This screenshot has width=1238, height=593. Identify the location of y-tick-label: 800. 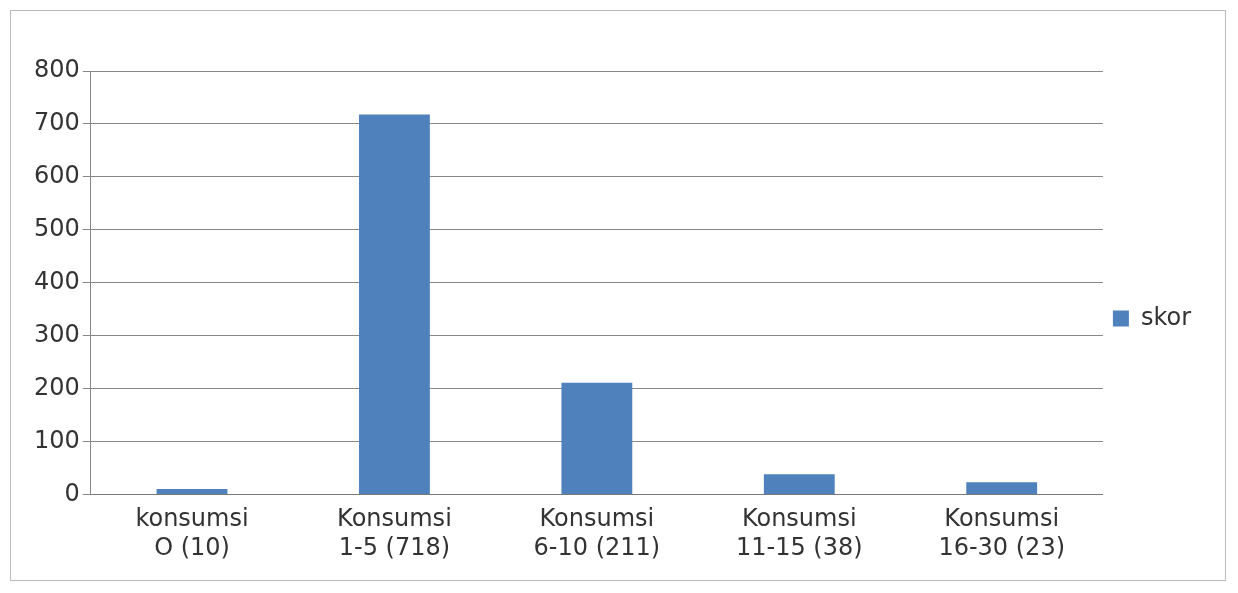
(57, 69).